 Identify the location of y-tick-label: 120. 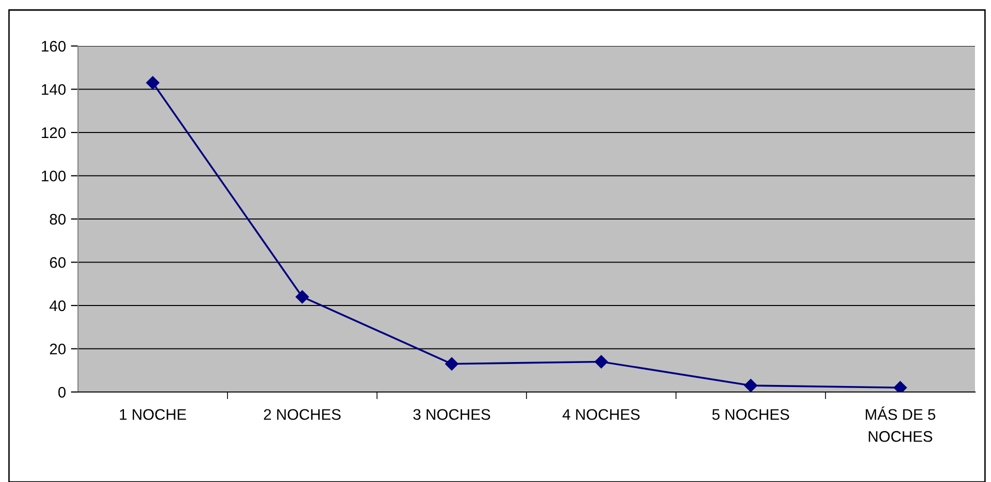
(54, 132).